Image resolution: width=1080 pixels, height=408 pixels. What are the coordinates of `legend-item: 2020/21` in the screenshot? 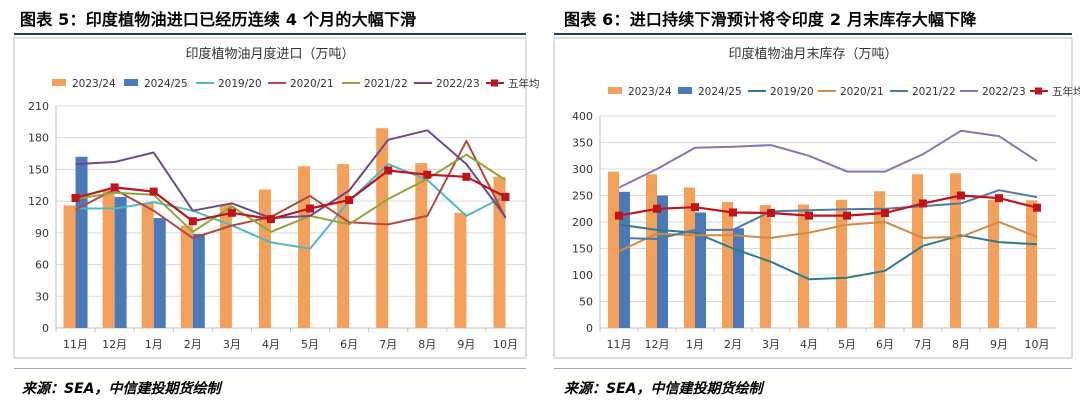 It's located at (301, 84).